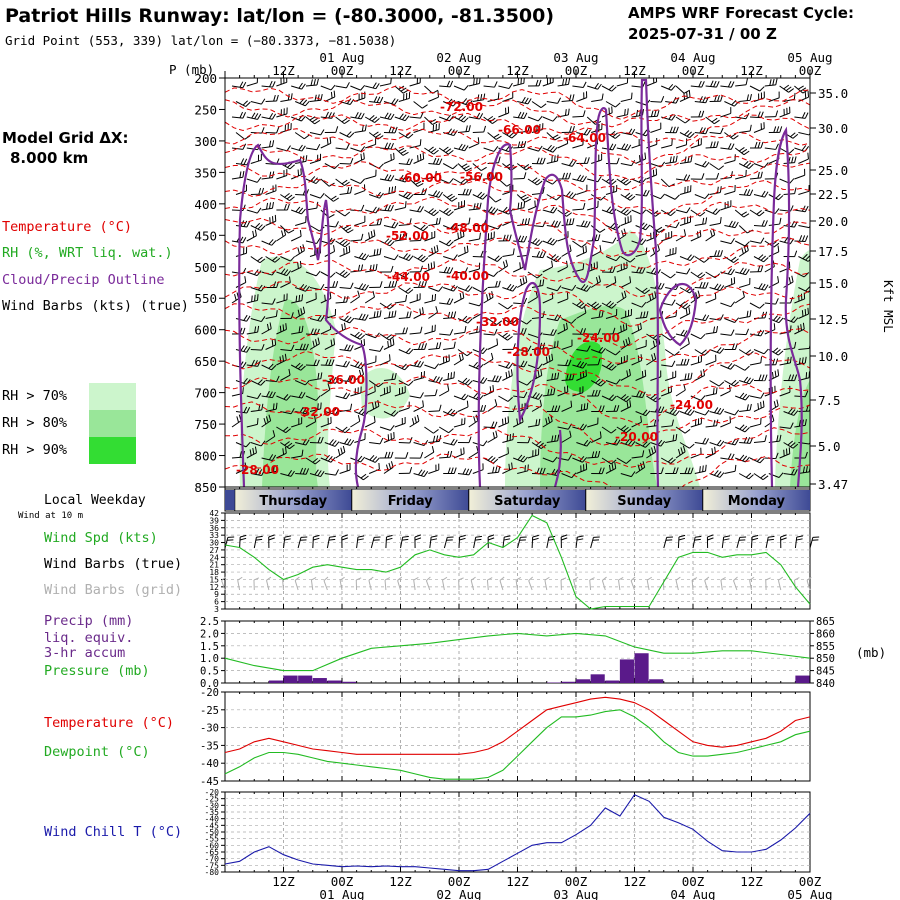 This screenshot has width=900, height=900. I want to click on pressure-tick-label: 400, so click(205, 204).